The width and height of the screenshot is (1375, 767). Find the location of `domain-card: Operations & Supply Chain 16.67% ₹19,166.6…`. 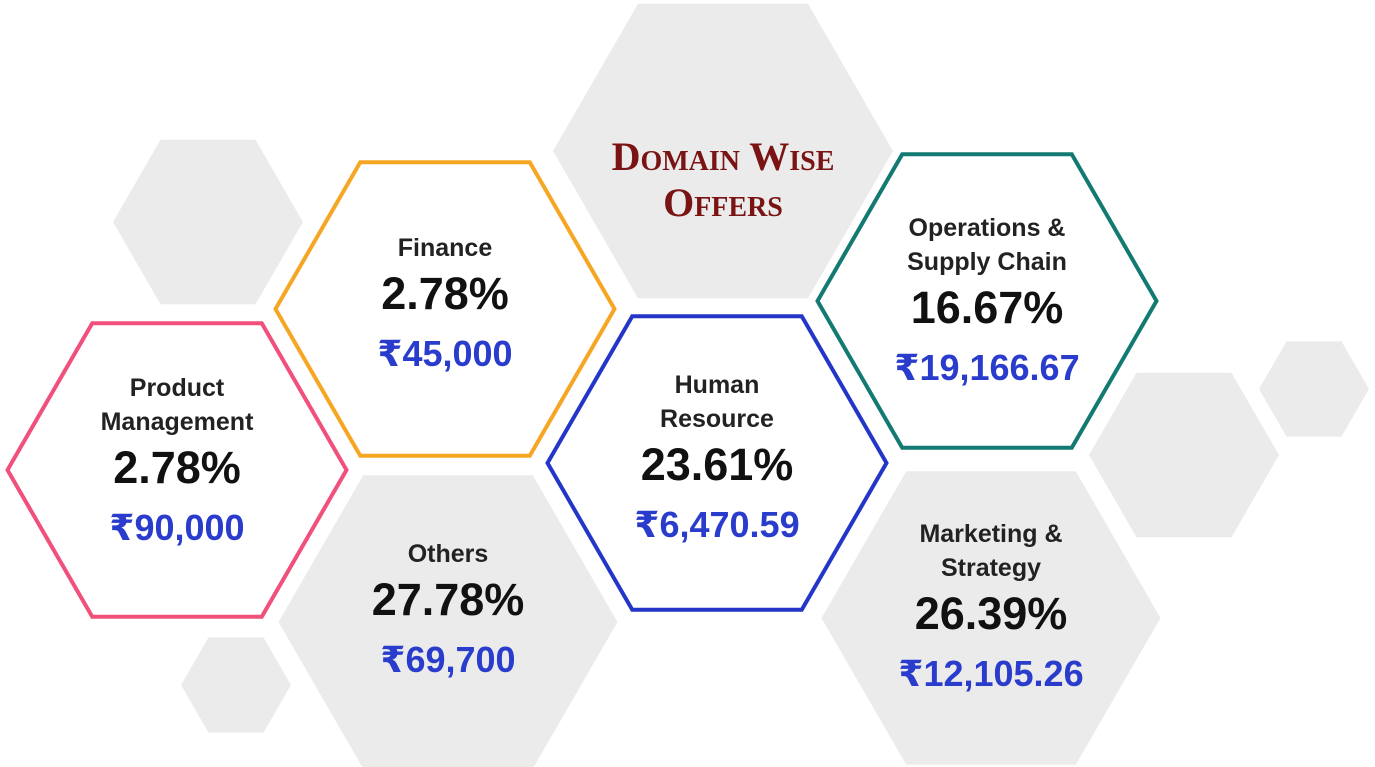

domain-card: Operations & Supply Chain 16.67% ₹19,166.6… is located at coordinates (987, 305).